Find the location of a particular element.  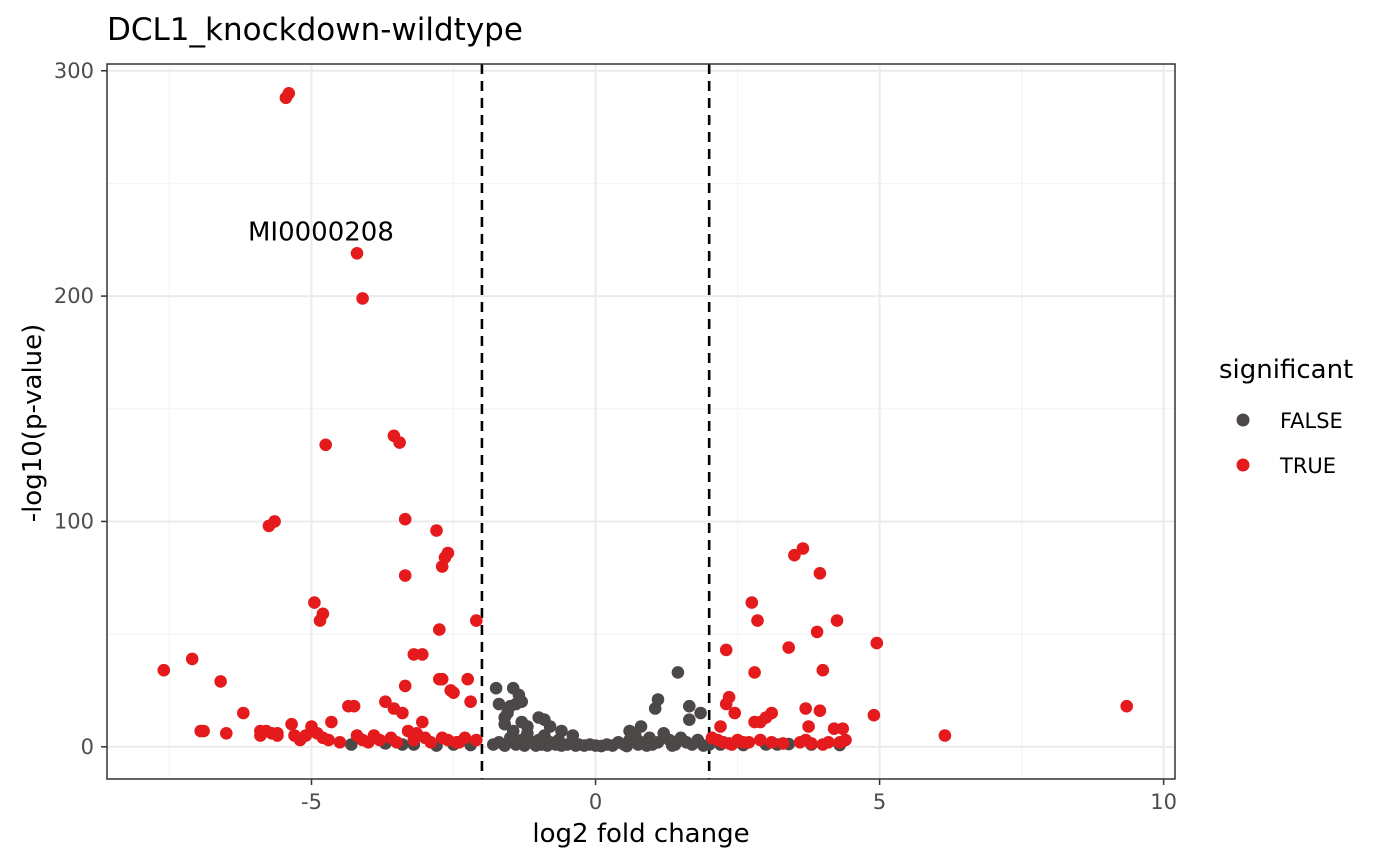

legend: significant FALSE TRUE is located at coordinates (1286, 416).